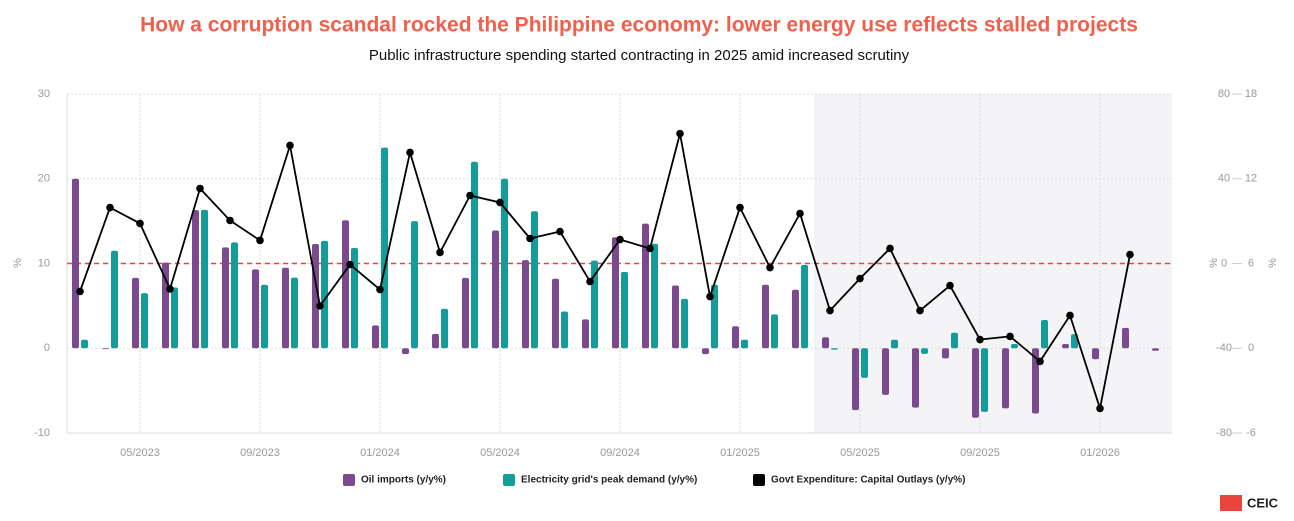  Describe the element at coordinates (260, 453) in the screenshot. I see `x-tick-label: 09/2023` at that location.